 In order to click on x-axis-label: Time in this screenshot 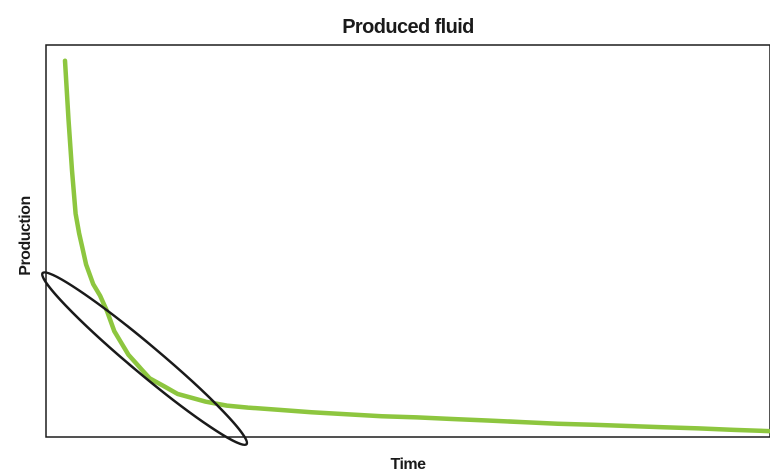, I will do `click(408, 464)`.